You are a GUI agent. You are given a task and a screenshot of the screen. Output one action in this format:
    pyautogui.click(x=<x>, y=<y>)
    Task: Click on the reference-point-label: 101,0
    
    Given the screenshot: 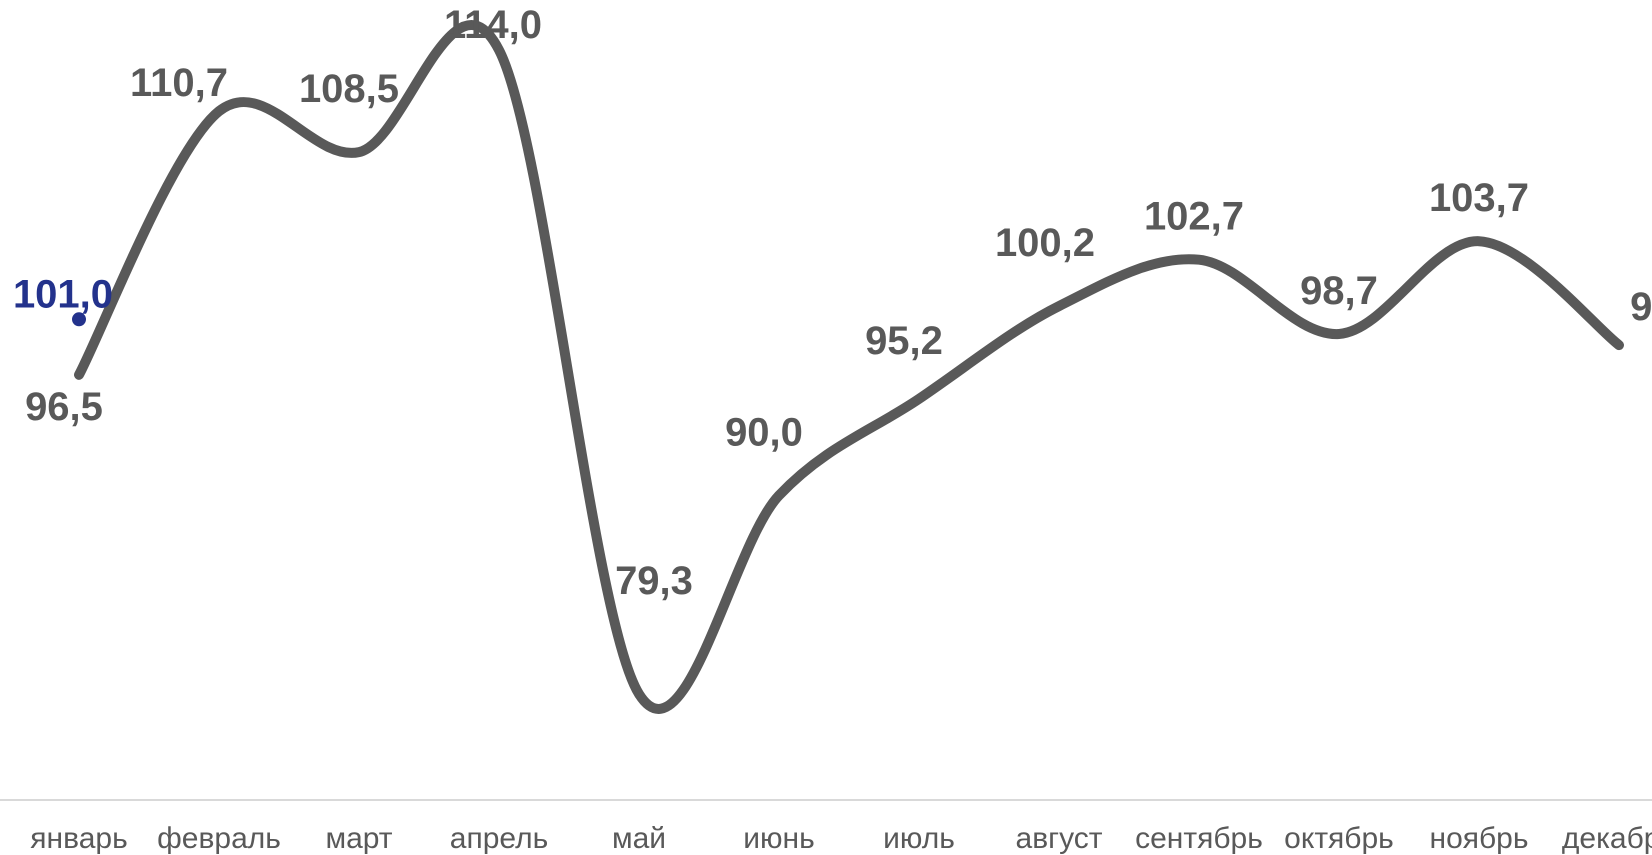 What is the action you would take?
    pyautogui.click(x=63, y=294)
    